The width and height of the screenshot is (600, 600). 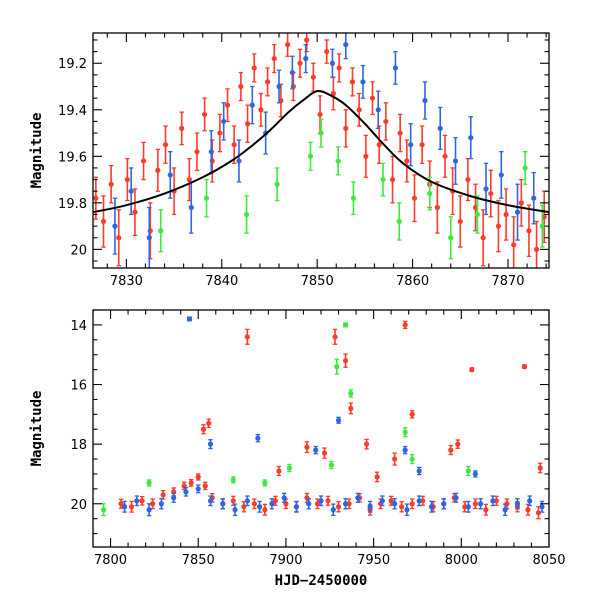 What do you see at coordinates (72, 111) in the screenshot?
I see `y-tick-label: 19.4` at bounding box center [72, 111].